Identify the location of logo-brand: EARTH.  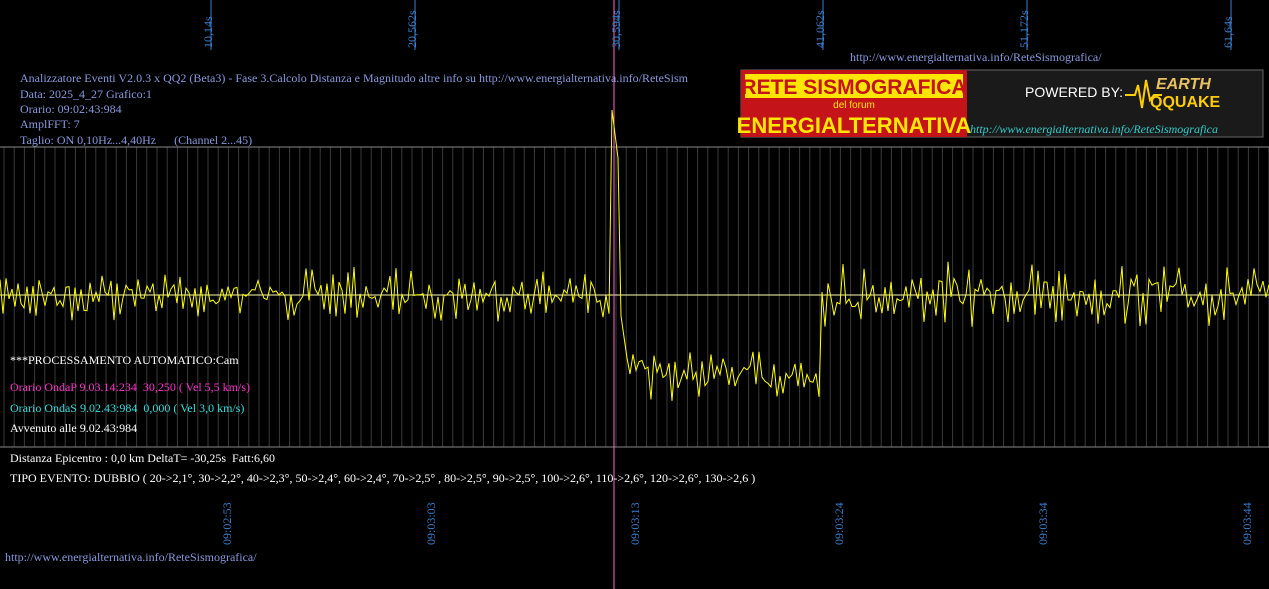
(1183, 84).